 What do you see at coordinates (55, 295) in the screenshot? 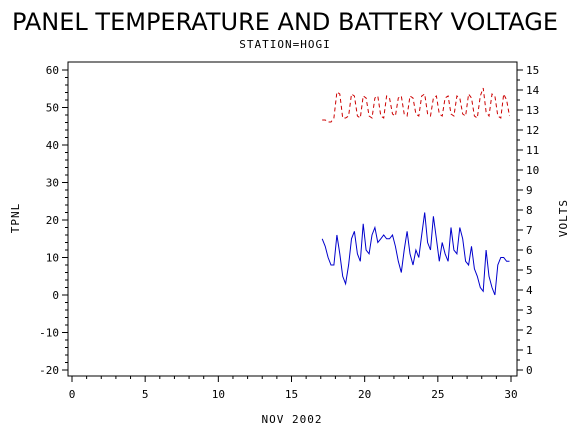
I see `left-tick-label: 0` at bounding box center [55, 295].